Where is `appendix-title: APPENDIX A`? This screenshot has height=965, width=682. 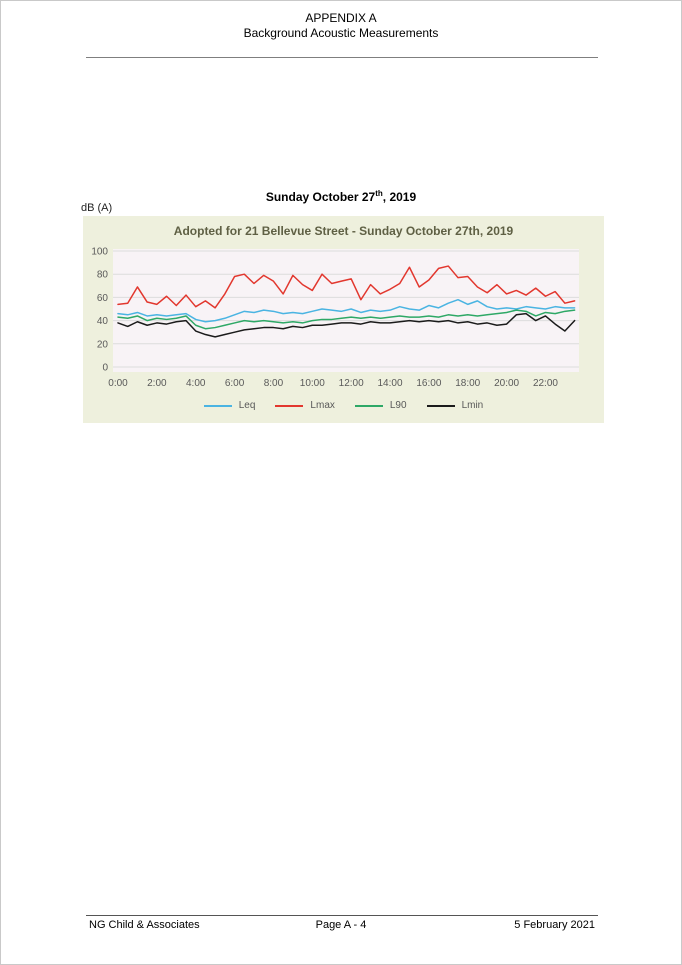
appendix-title: APPENDIX A is located at coordinates (341, 18).